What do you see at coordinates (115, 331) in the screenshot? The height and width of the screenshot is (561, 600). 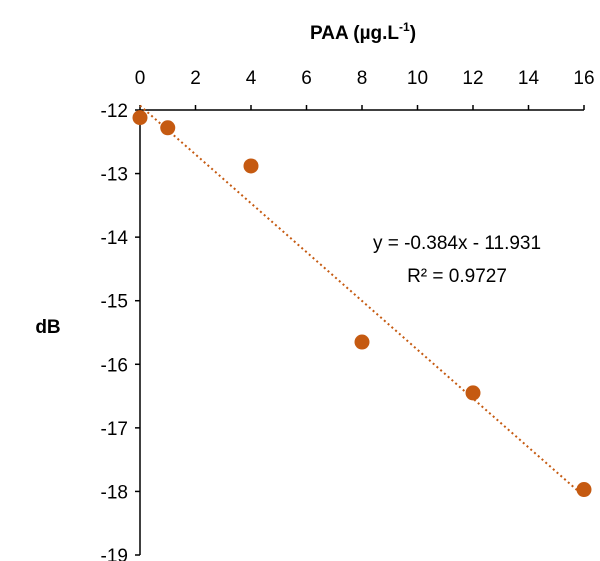 I see `y-tick-labels: -12 -13 -14 -15 -16 -17 -18 -19` at bounding box center [115, 331].